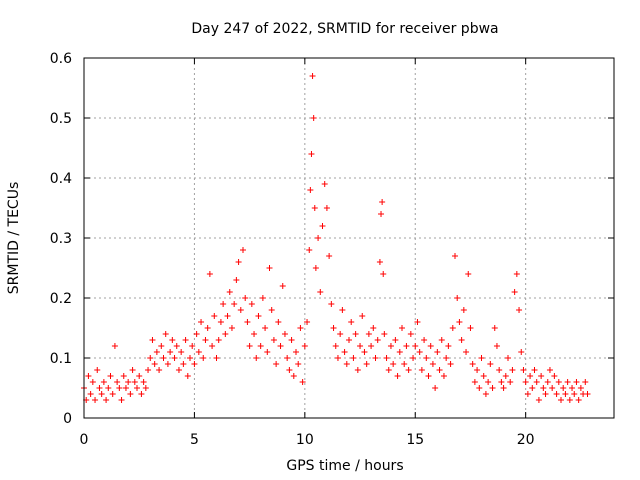  I want to click on y-tick-label: 0, so click(67, 419).